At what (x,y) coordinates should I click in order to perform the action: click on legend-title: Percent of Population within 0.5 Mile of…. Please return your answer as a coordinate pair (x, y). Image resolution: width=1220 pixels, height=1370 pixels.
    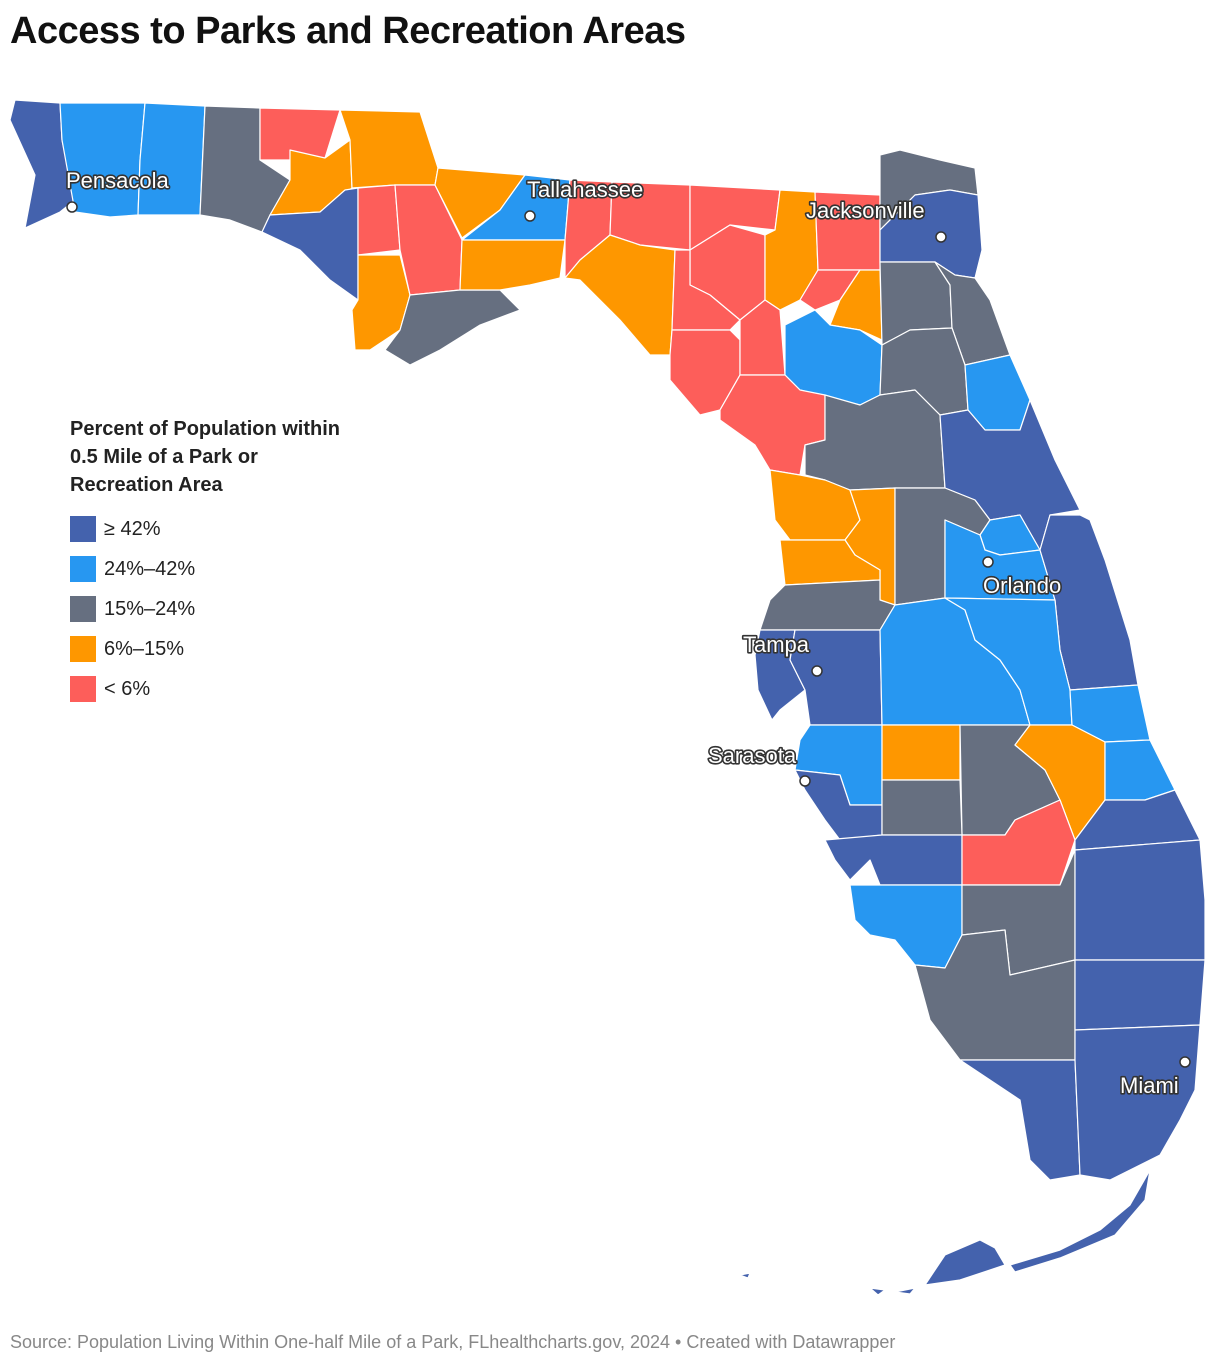
    Looking at the image, I should click on (235, 457).